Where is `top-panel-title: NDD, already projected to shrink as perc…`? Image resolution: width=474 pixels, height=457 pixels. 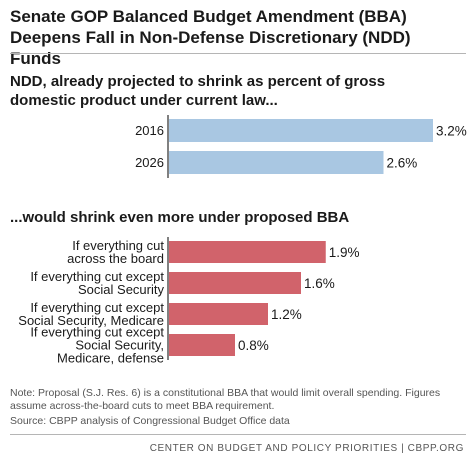
top-panel-title: NDD, already projected to shrink as perc… is located at coordinates (235, 91).